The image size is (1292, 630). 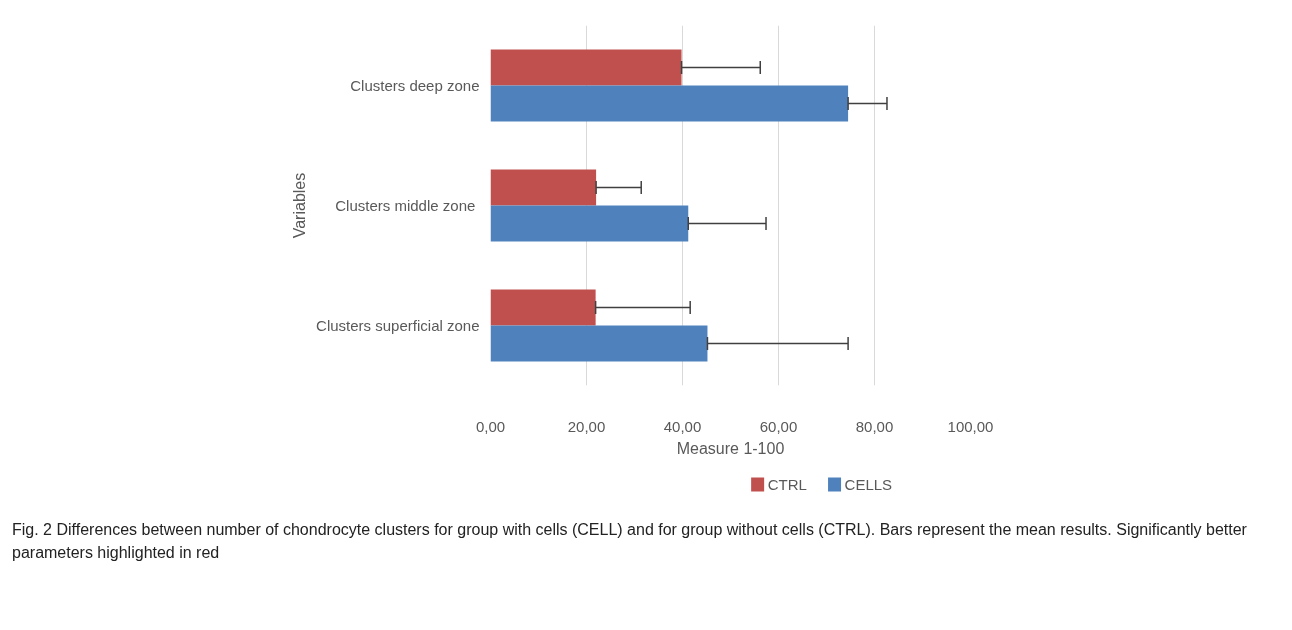 I want to click on x-tick-label: 80,00, so click(x=874, y=426).